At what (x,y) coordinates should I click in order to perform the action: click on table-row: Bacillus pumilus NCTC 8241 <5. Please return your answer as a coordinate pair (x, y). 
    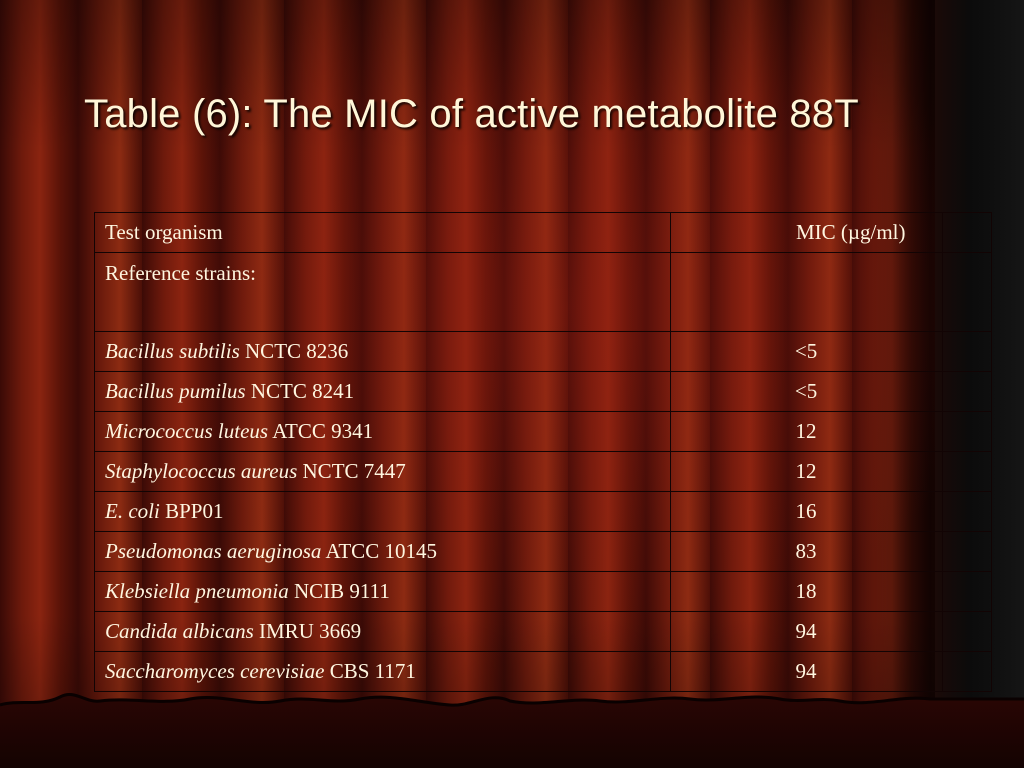
    Looking at the image, I should click on (543, 391).